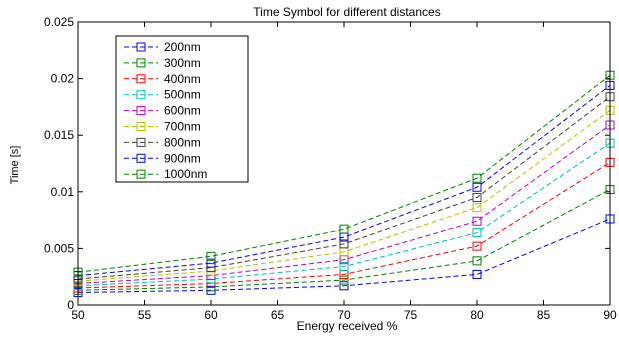  Describe the element at coordinates (182, 95) in the screenshot. I see `legend-label: 500nm` at that location.